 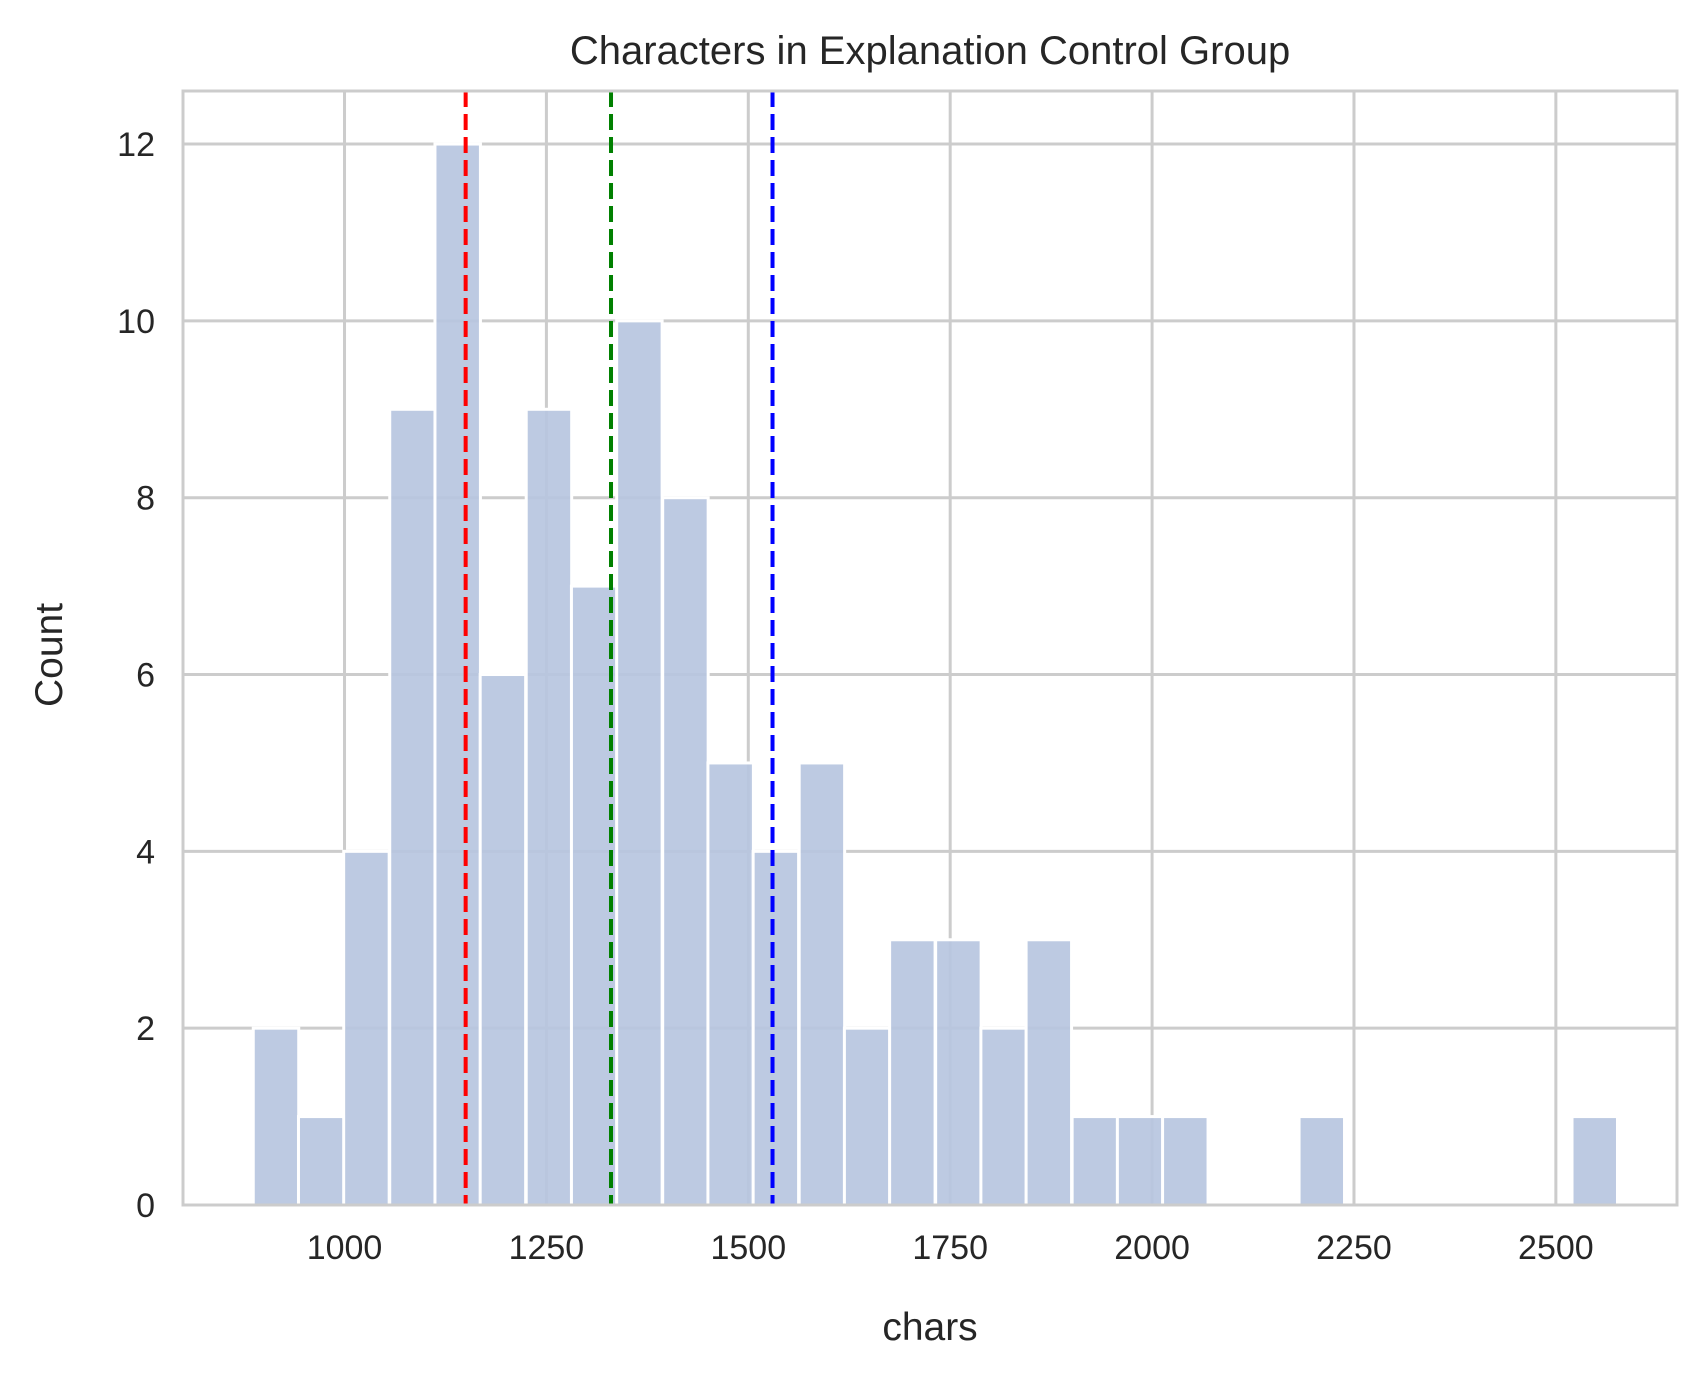 I want to click on y-tick-label: 0, so click(x=145, y=1206).